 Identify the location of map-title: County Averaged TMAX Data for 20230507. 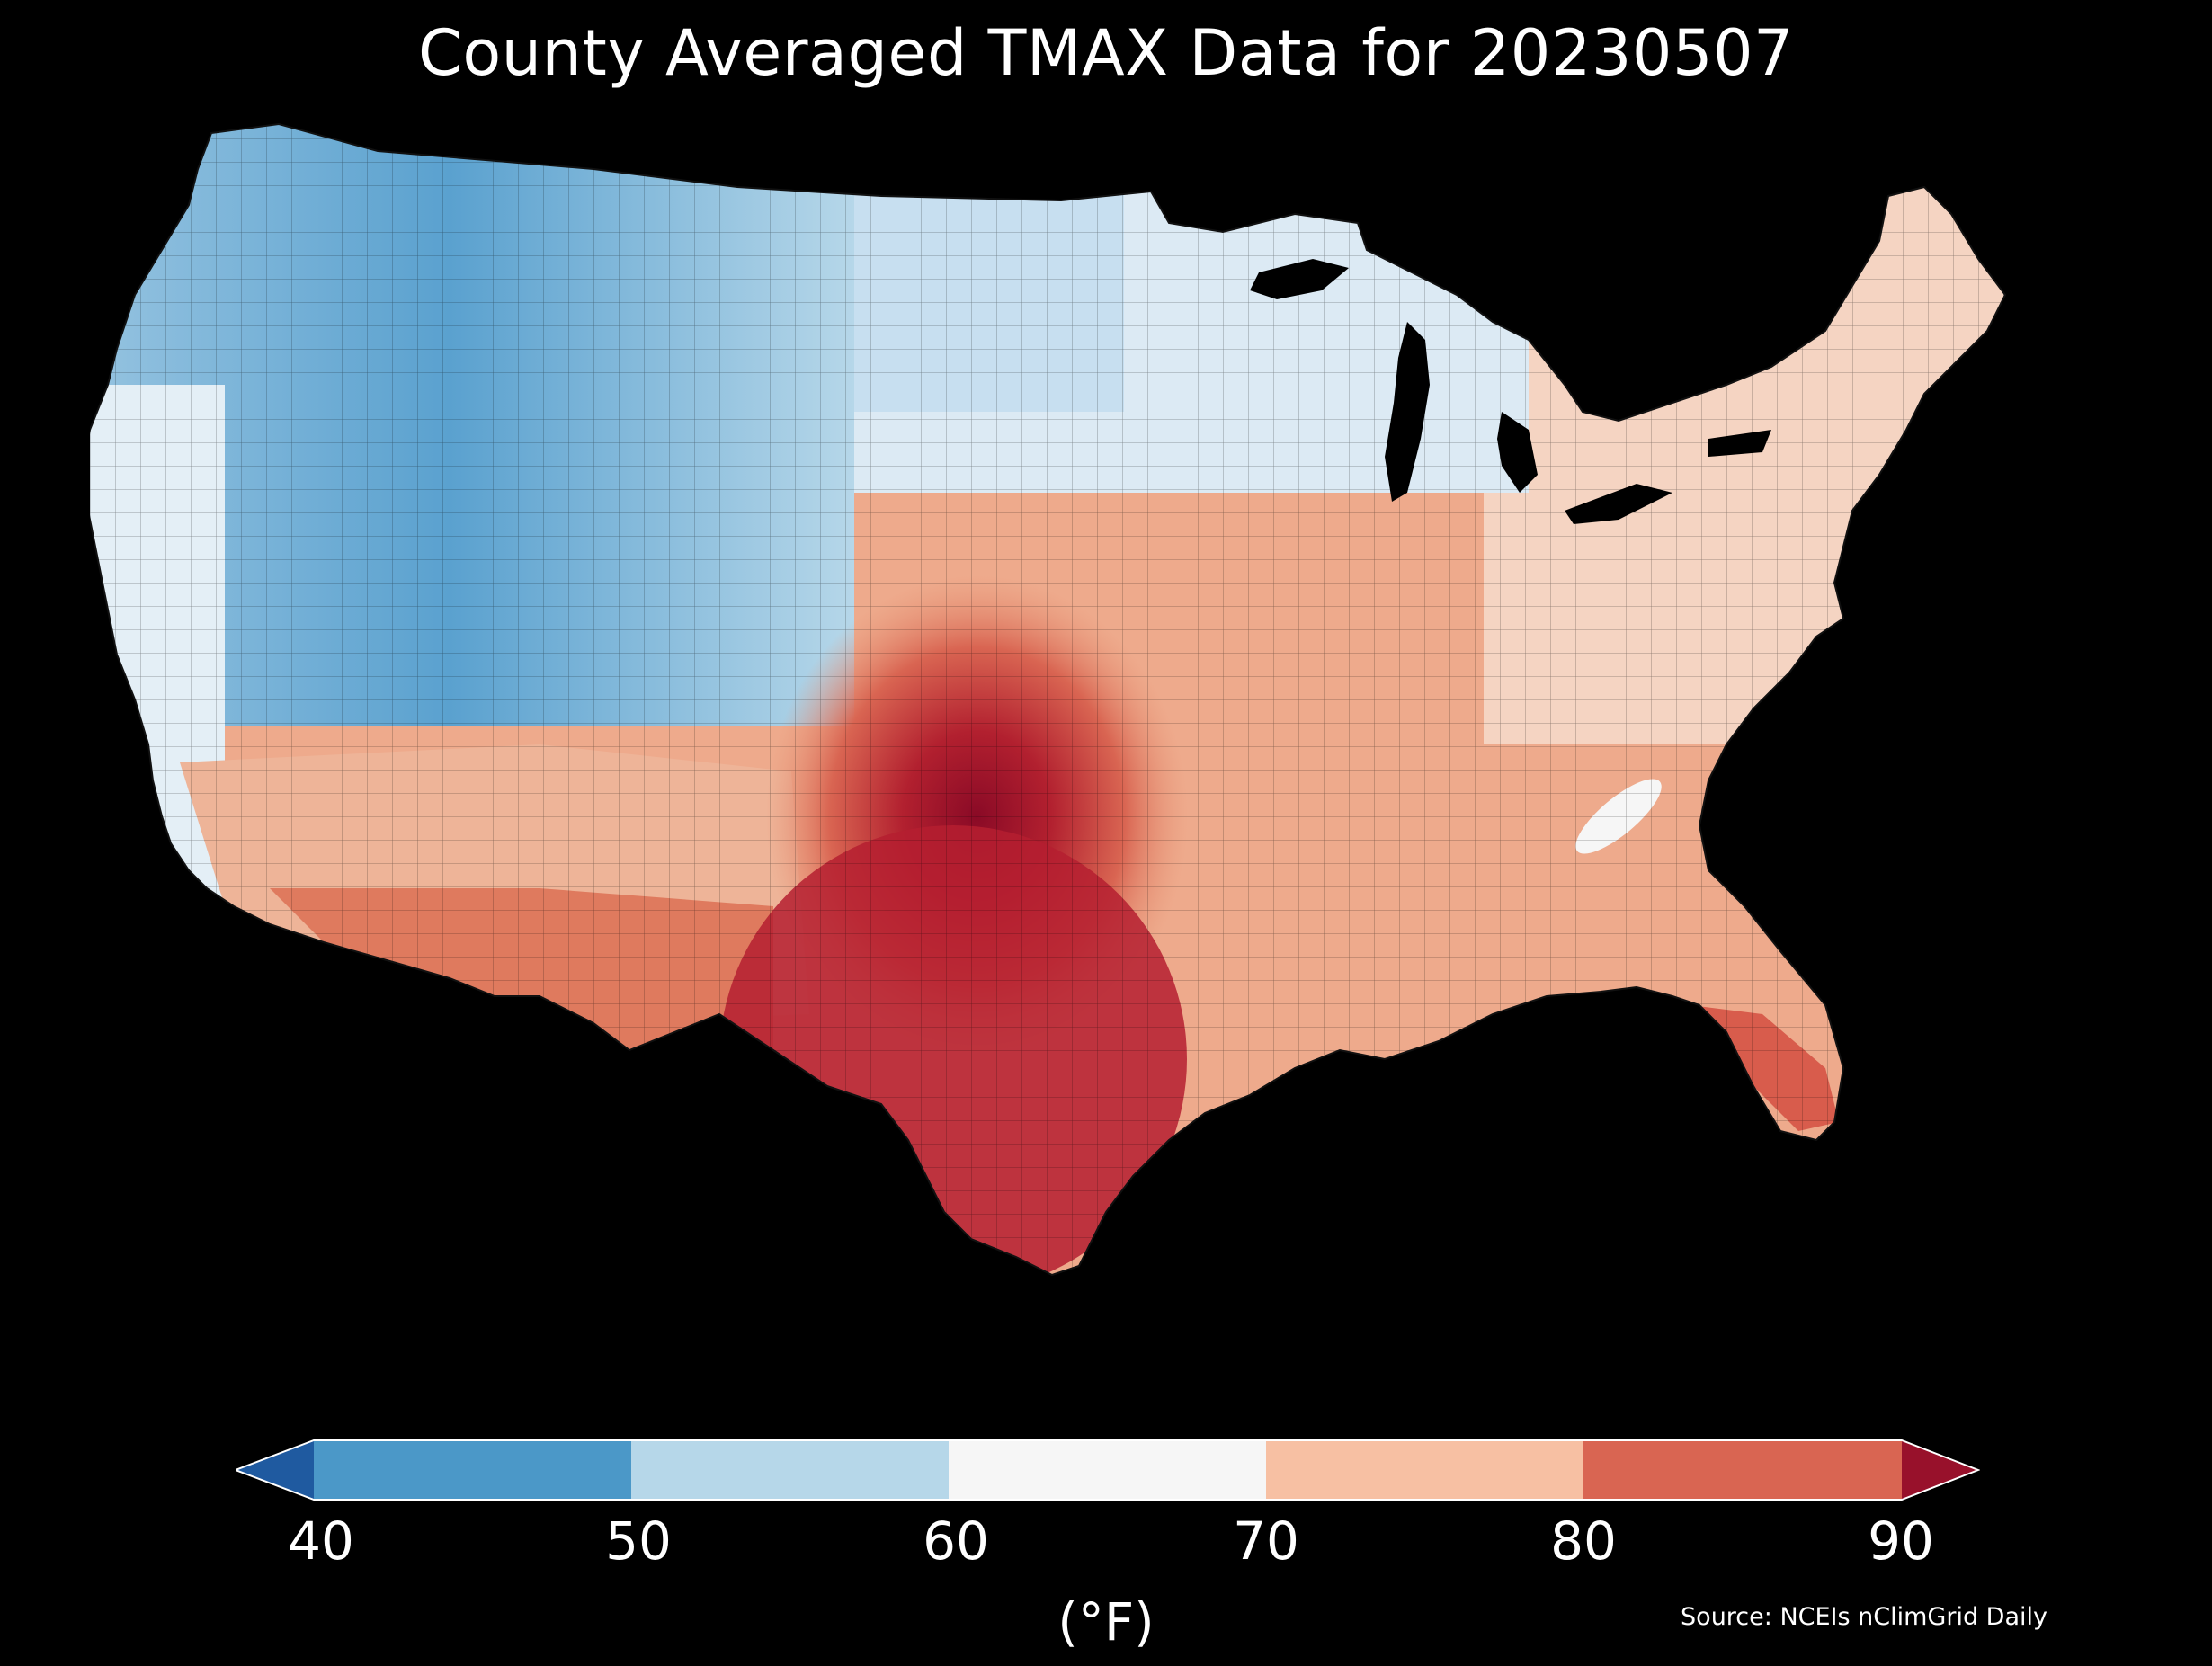
(1106, 53).